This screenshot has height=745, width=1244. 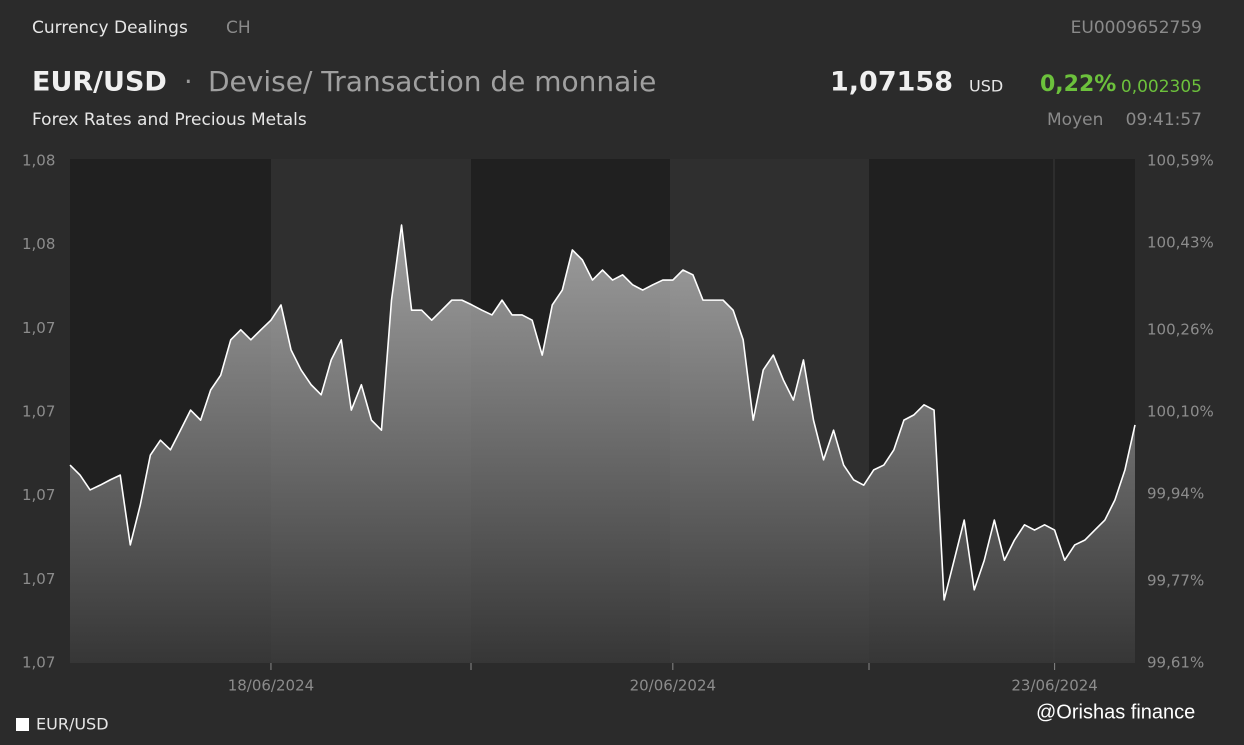 I want to click on y2-tick-label: 100,59%, so click(x=1180, y=161).